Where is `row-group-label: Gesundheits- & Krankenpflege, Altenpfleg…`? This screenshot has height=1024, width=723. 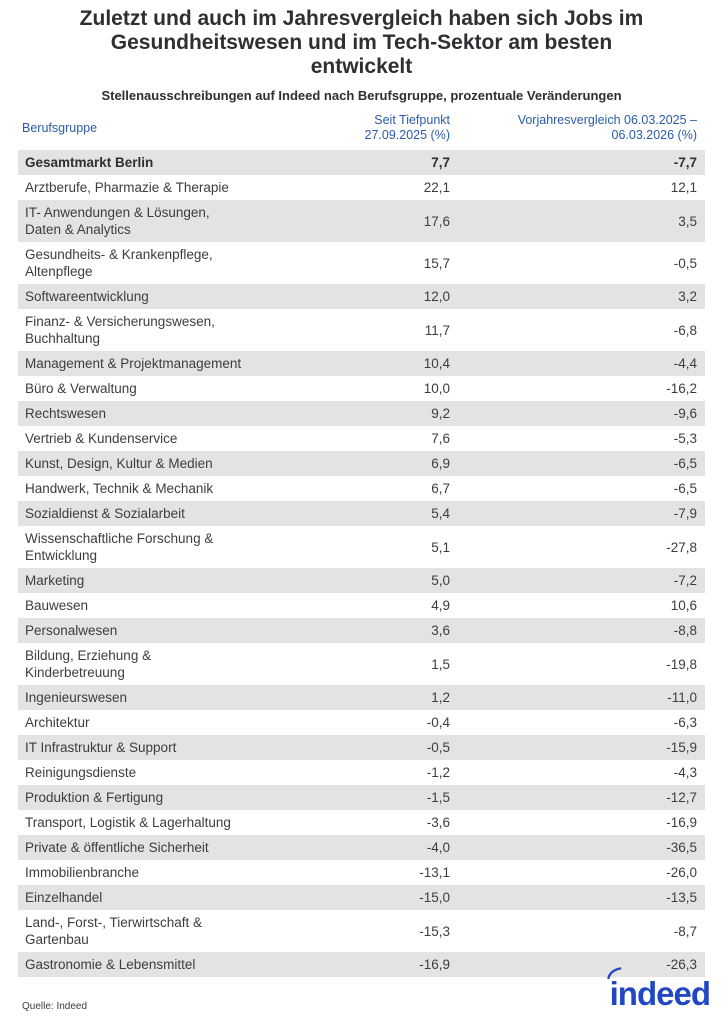
row-group-label: Gesundheits- & Krankenpflege, Altenpfleg… is located at coordinates (119, 263).